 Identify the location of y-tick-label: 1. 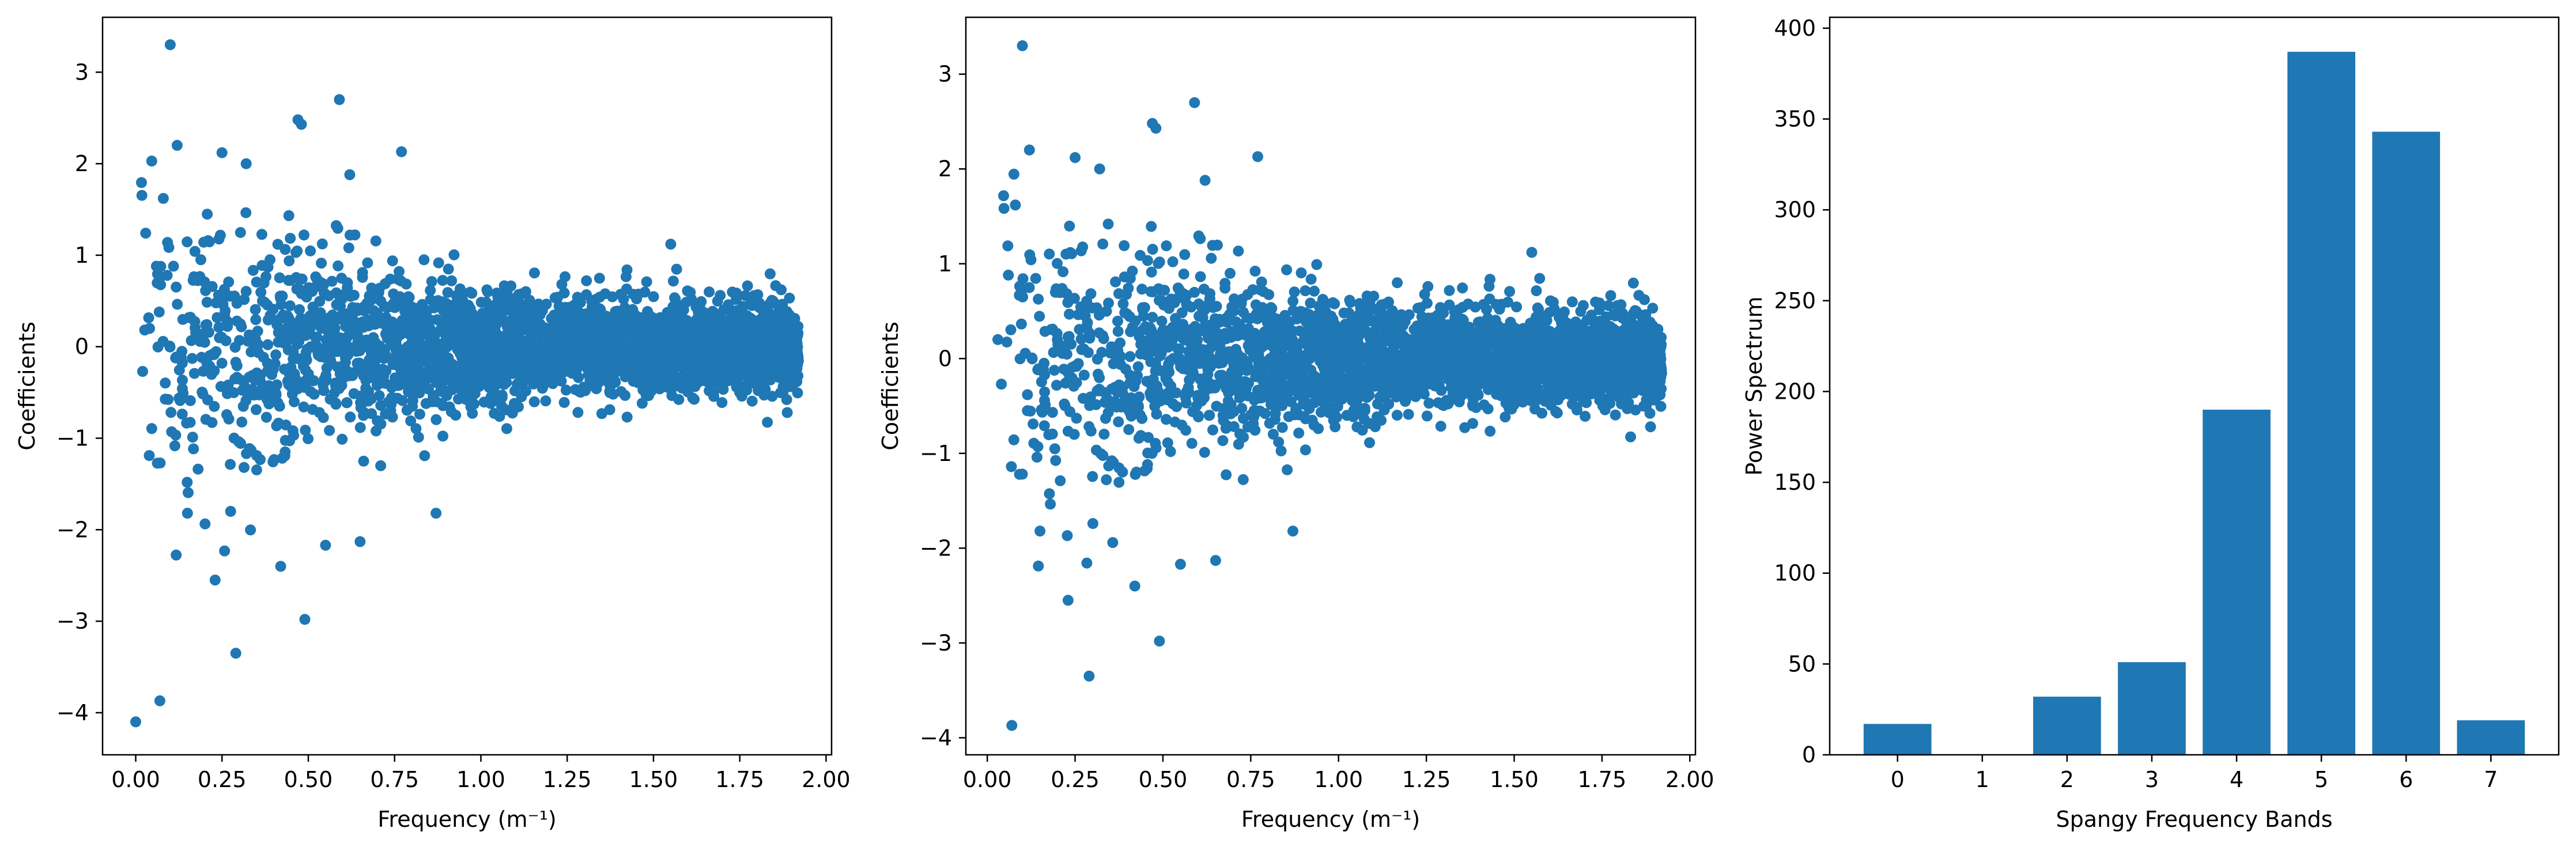
(82, 255).